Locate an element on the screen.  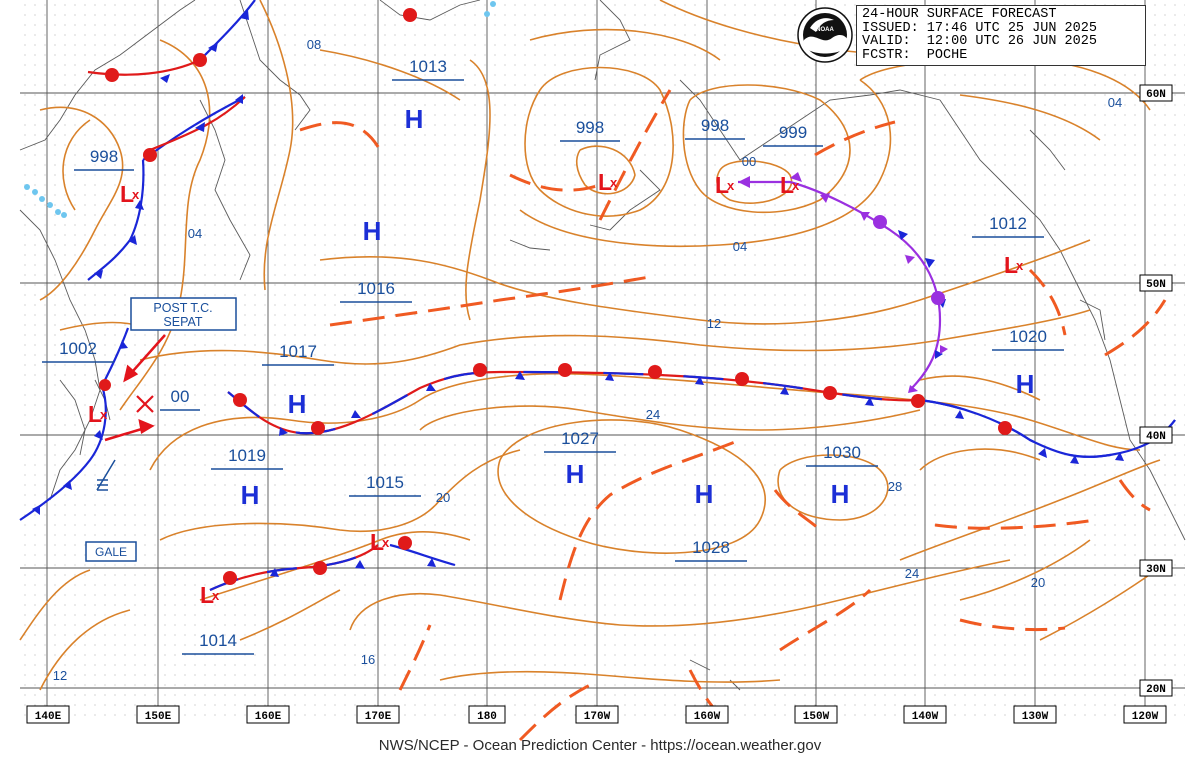
pressure-value: 1013 is located at coordinates (428, 66).